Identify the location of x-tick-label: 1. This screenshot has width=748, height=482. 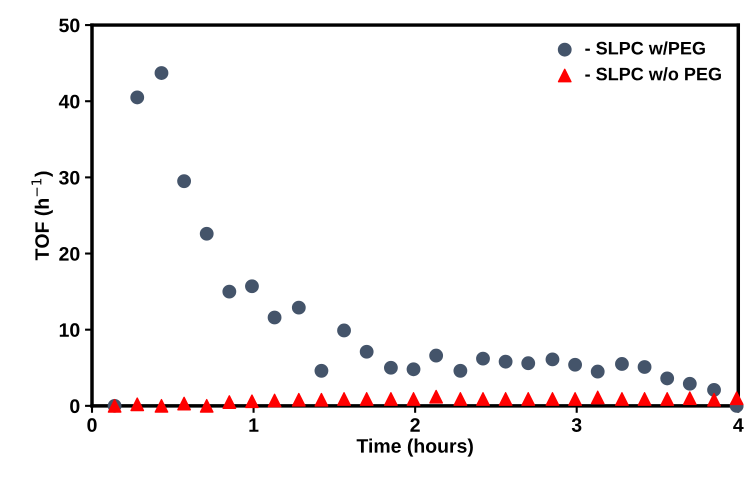
(253, 425).